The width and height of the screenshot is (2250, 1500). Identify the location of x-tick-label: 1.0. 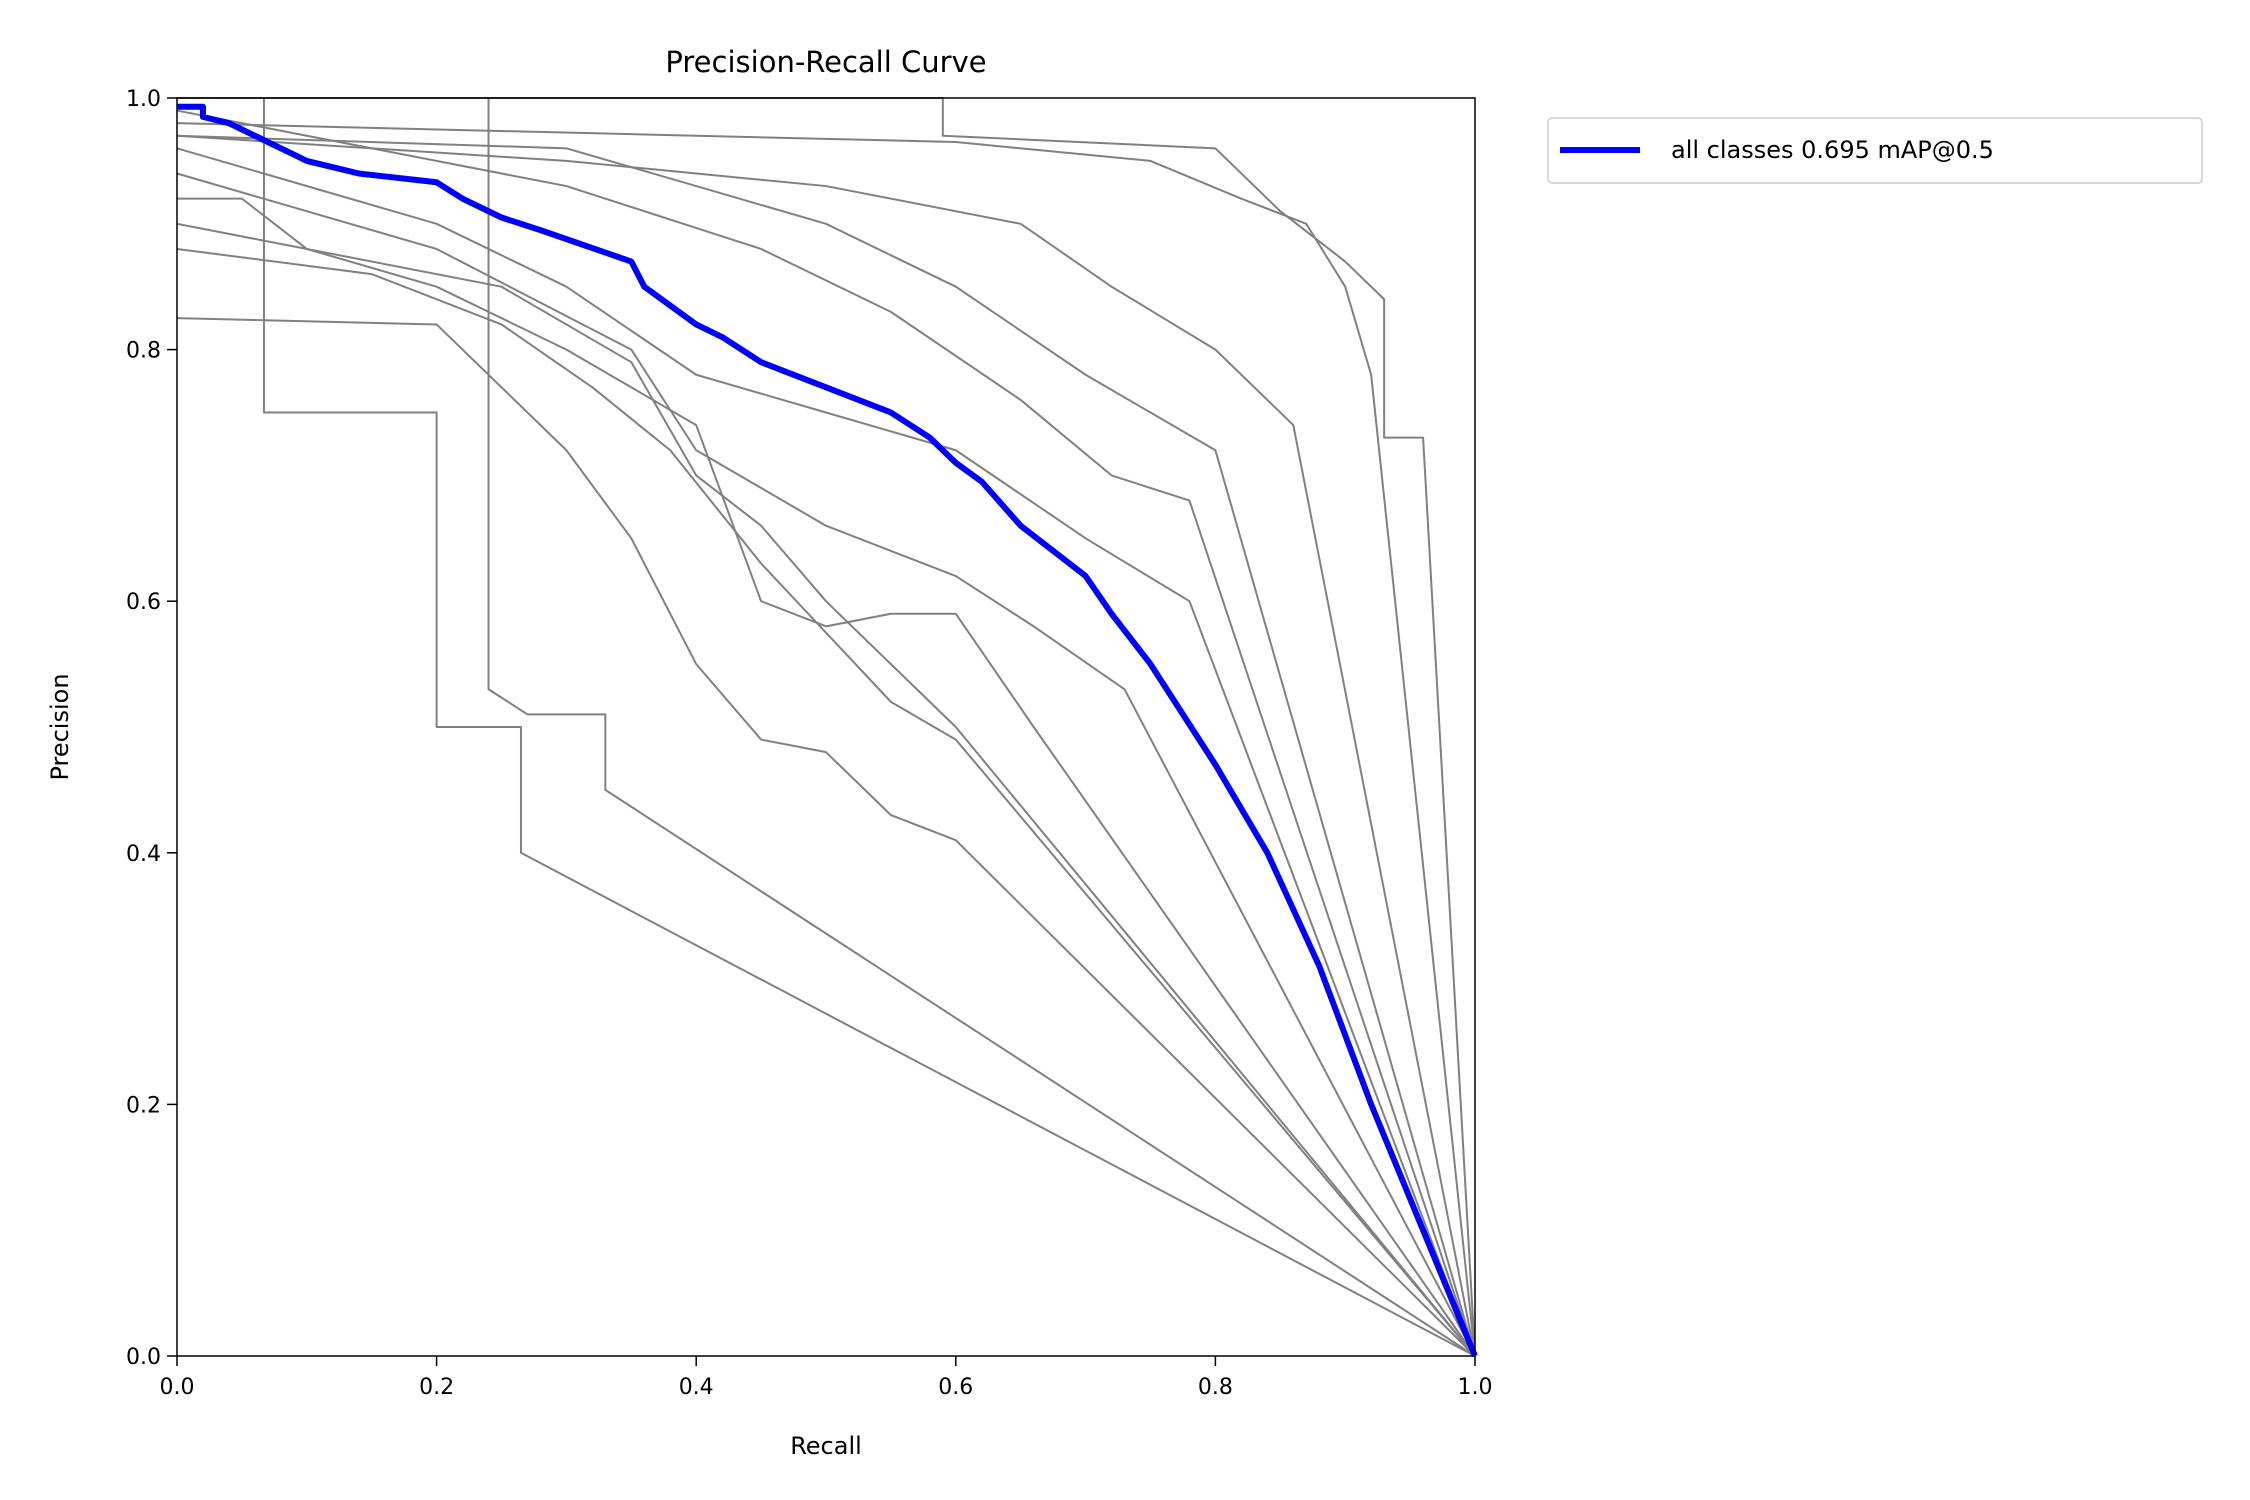
(1475, 1387).